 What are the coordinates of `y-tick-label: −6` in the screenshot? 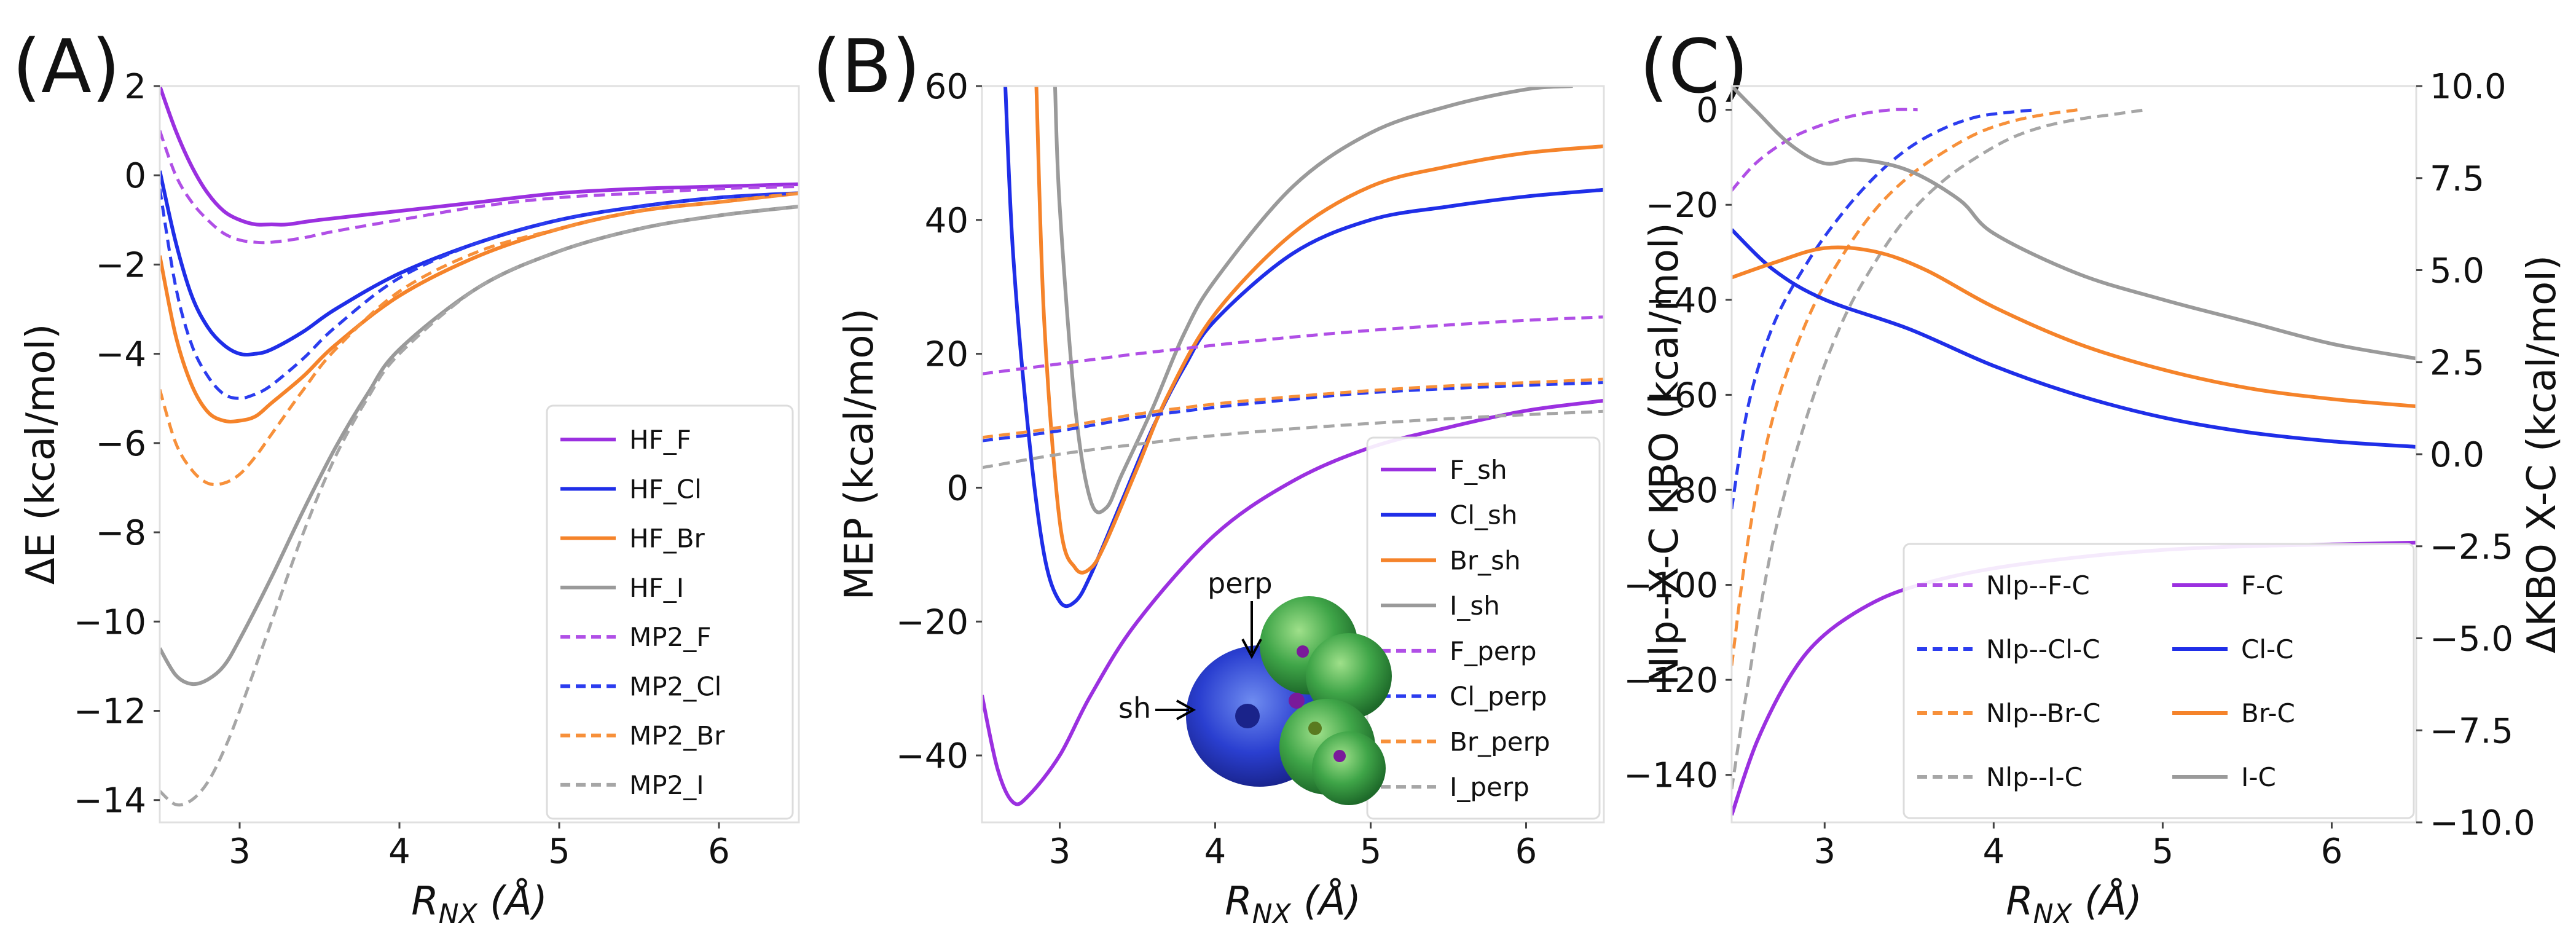 It's located at (120, 444).